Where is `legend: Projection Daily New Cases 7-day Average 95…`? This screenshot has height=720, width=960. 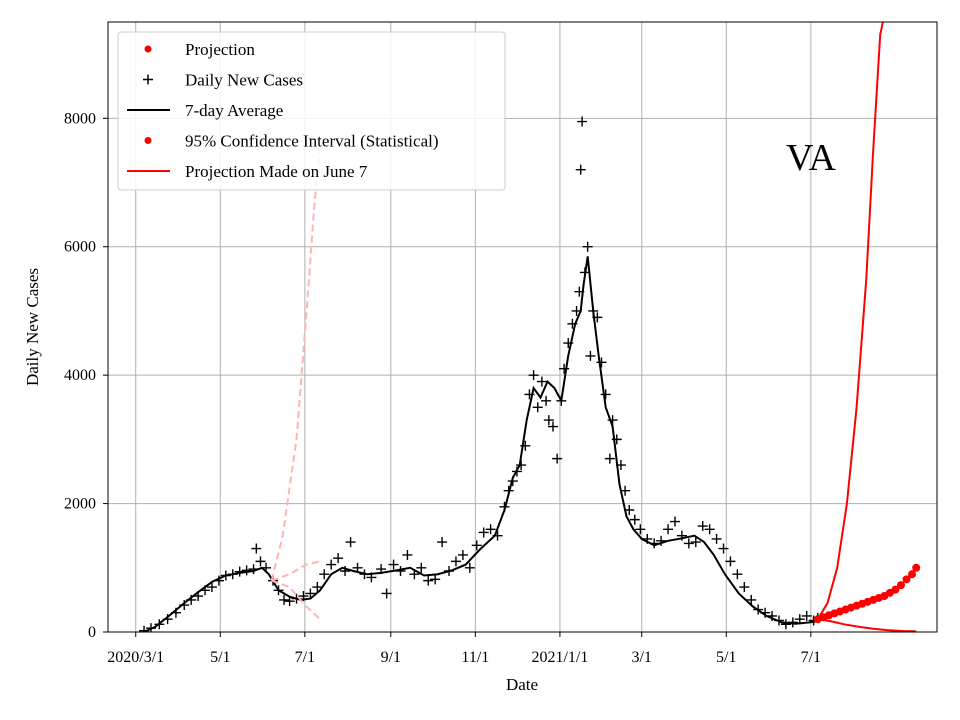
legend: Projection Daily New Cases 7-day Average 95… is located at coordinates (311, 111).